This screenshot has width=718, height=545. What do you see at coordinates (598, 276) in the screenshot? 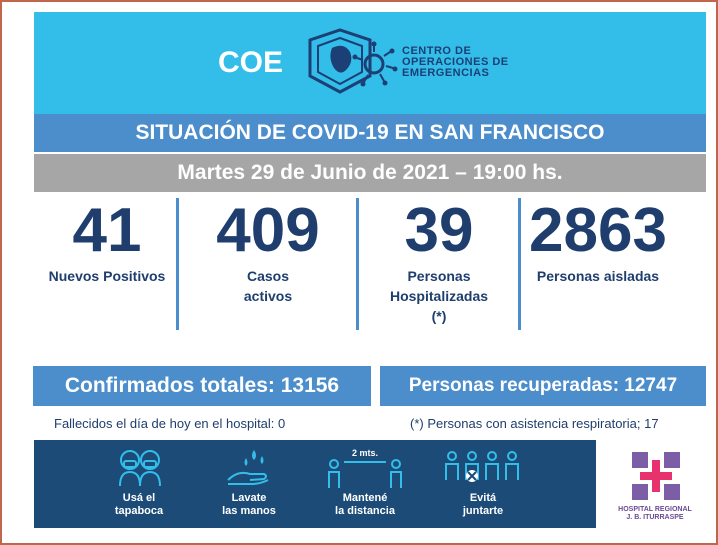
I see `stat-label: Personas aisladas` at bounding box center [598, 276].